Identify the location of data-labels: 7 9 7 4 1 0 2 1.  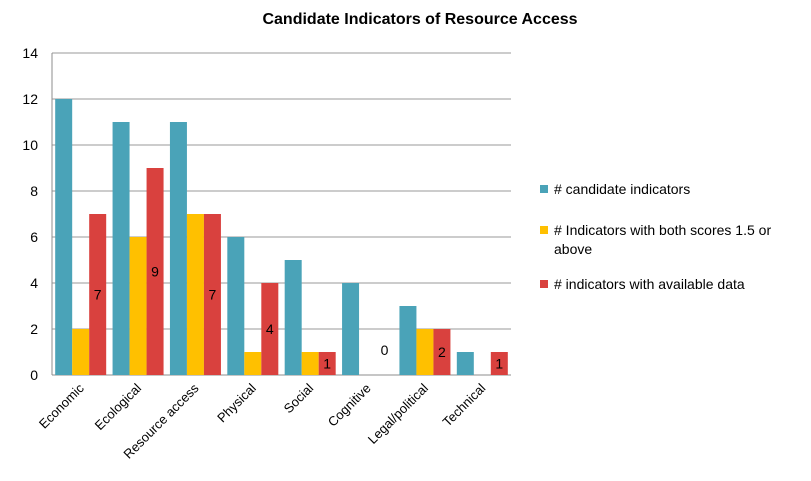
(299, 318).